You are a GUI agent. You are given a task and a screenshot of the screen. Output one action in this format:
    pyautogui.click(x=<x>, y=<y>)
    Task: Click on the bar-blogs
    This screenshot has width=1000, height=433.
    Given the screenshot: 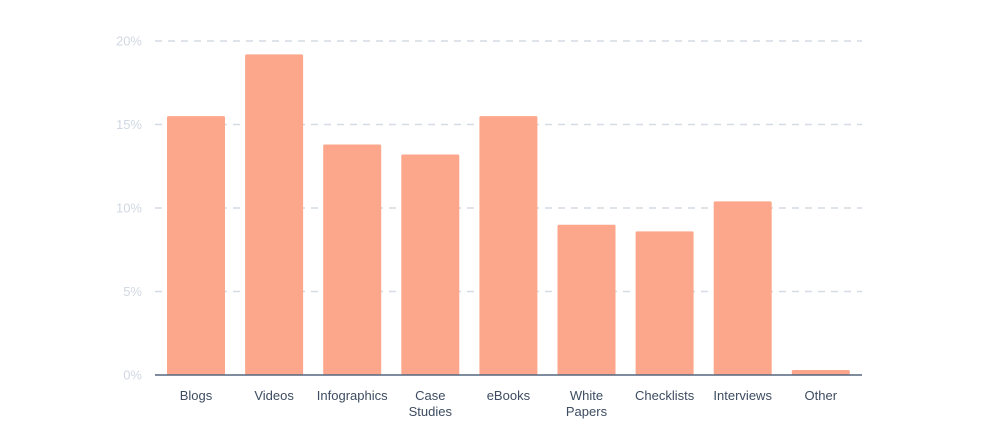 What is the action you would take?
    pyautogui.click(x=196, y=246)
    